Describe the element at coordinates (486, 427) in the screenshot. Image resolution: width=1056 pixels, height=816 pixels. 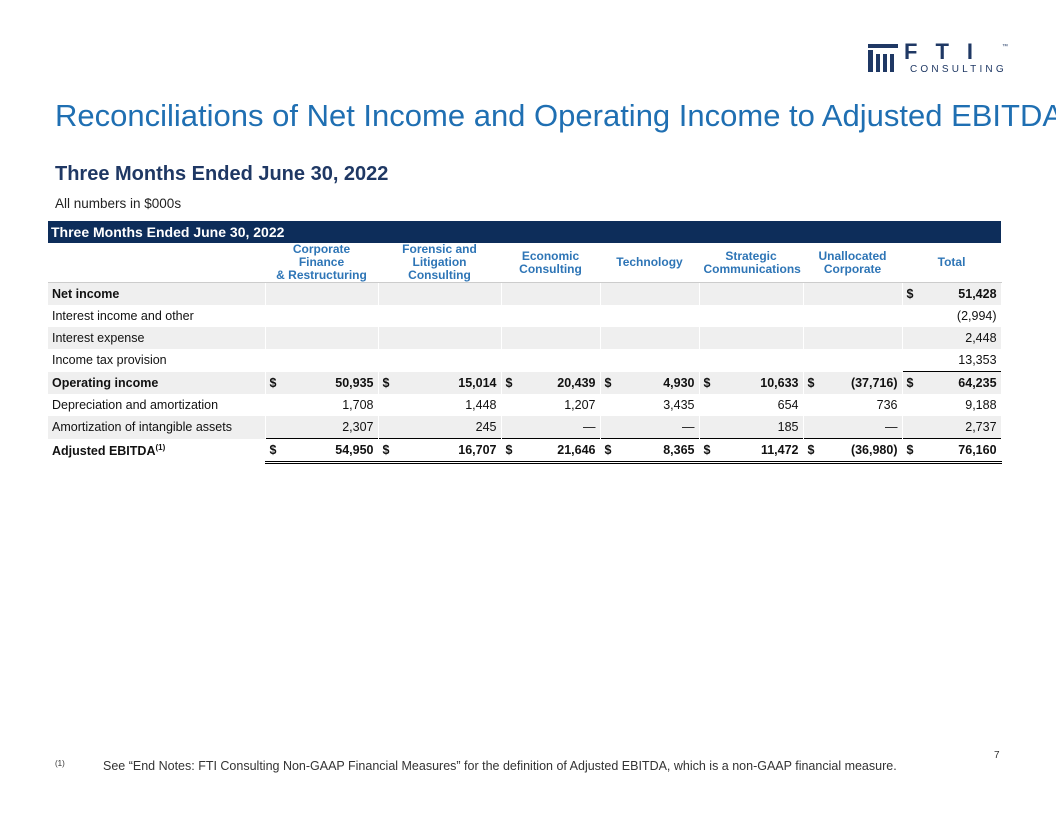
I see `value: 245` at that location.